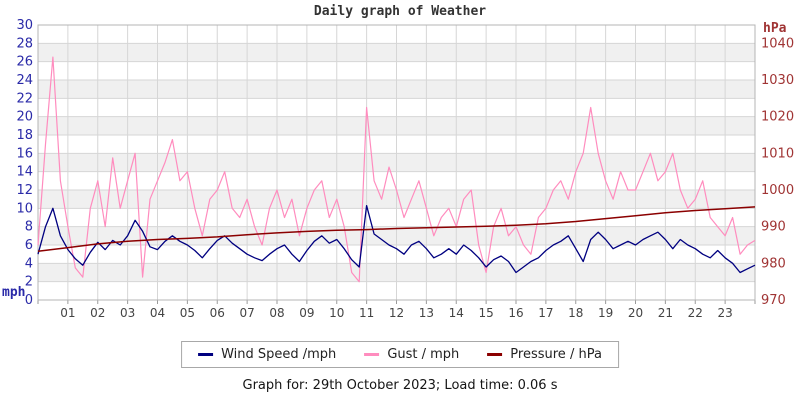  I want to click on svg-text: 28, so click(24, 43).